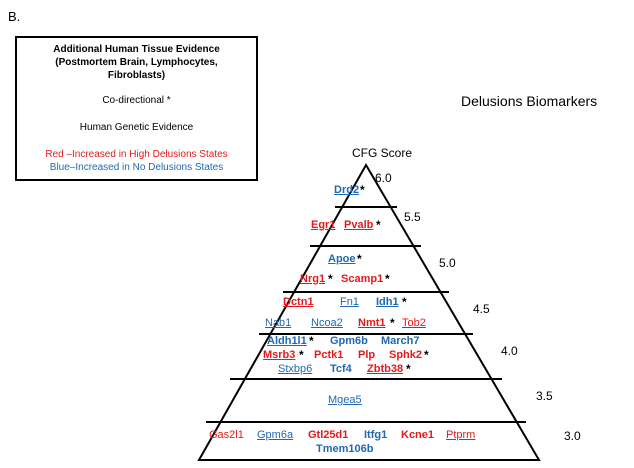 This screenshot has width=634, height=468. Describe the element at coordinates (226, 435) in the screenshot. I see `gene-label: Gas2l1` at that location.